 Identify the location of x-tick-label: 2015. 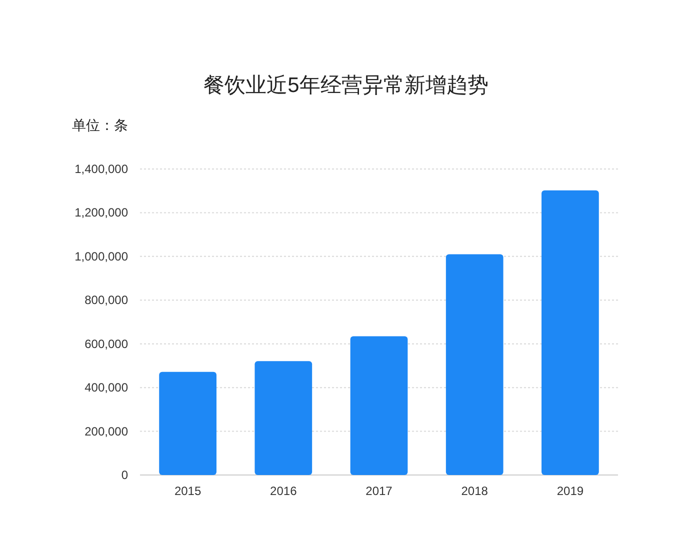
(188, 491).